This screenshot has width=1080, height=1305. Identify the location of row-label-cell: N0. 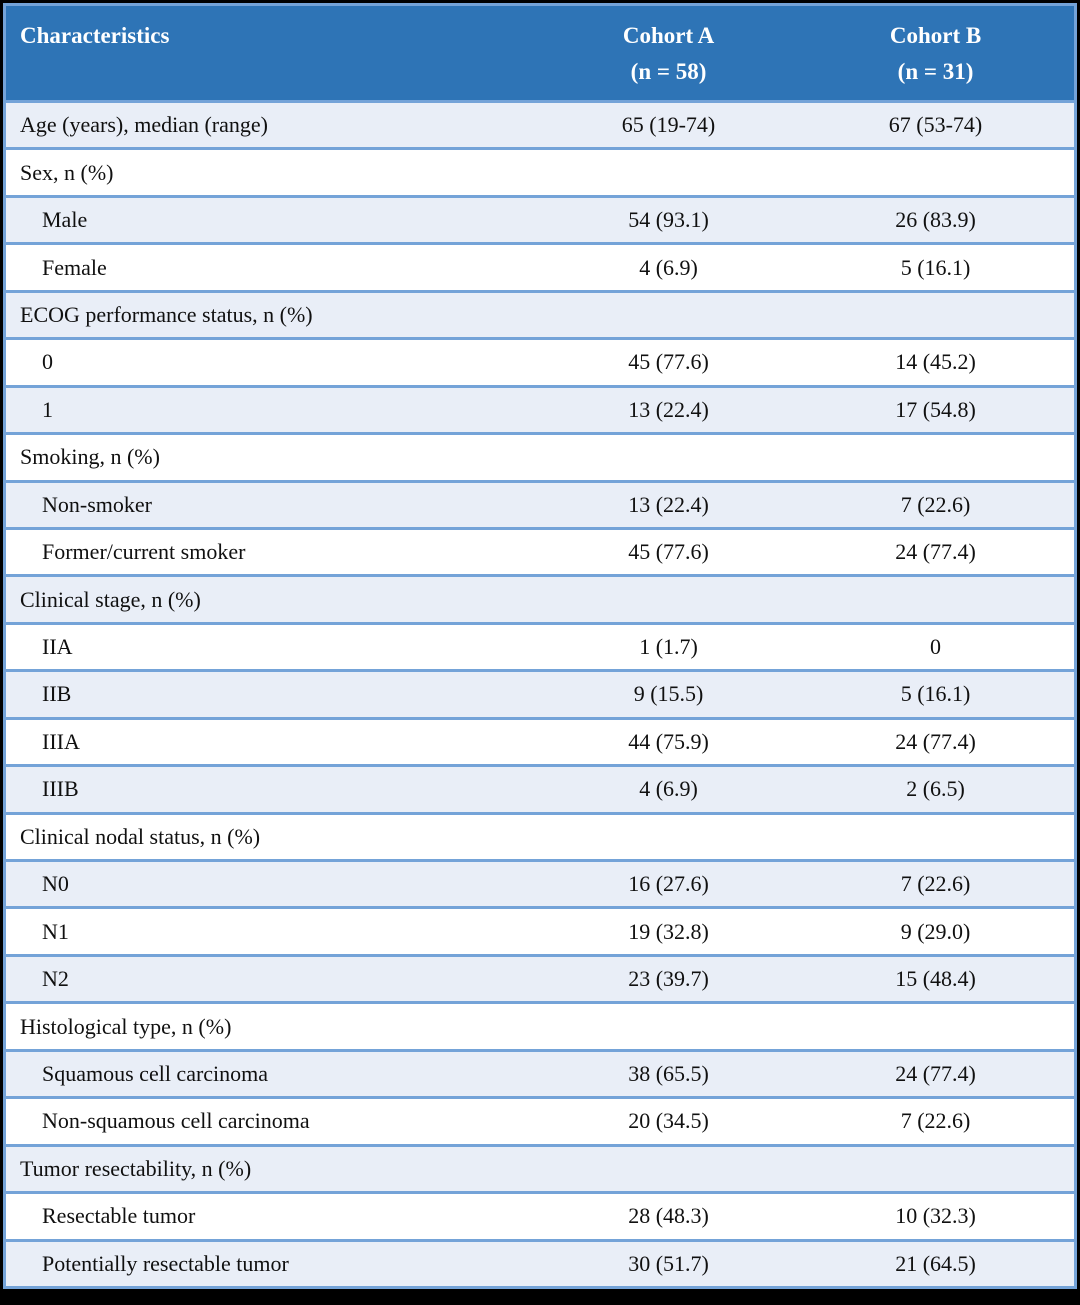
(272, 883).